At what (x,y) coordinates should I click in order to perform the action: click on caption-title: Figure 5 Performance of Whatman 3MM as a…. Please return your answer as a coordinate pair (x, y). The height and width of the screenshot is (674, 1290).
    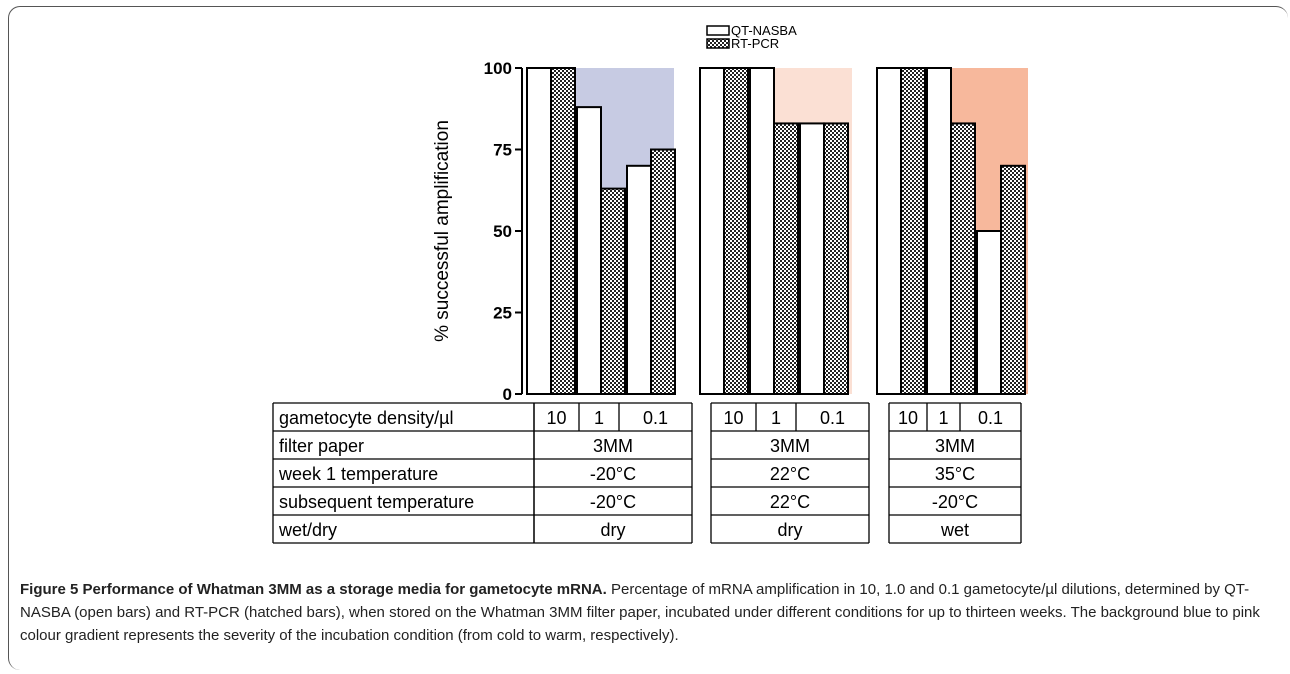
    Looking at the image, I should click on (313, 589).